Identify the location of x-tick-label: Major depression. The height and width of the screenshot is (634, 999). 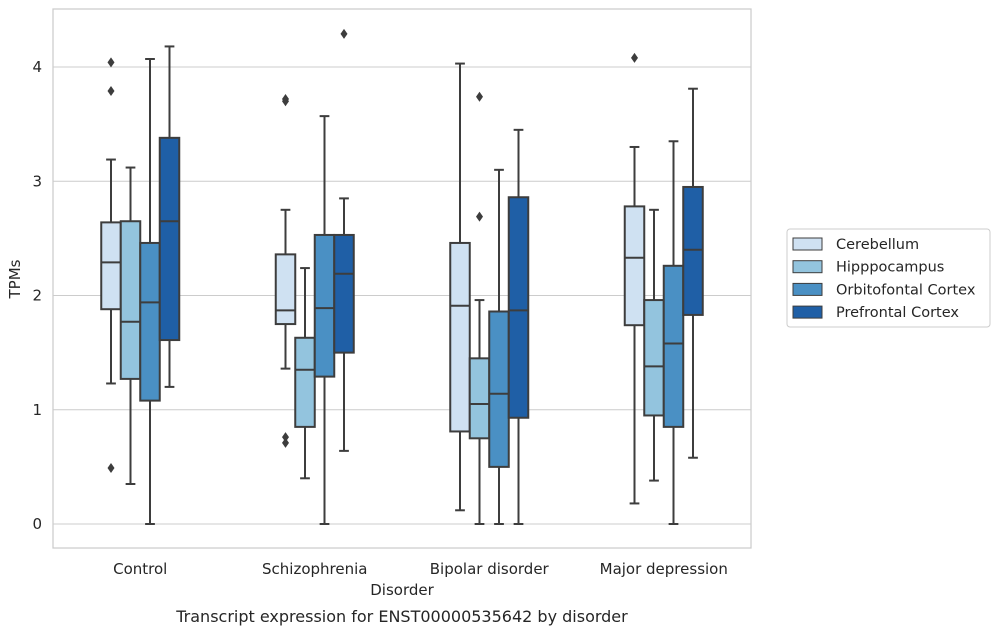
(664, 569).